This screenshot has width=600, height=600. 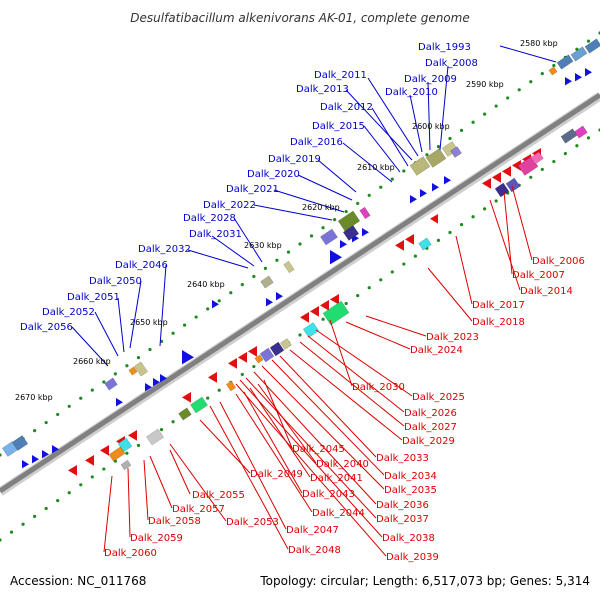 What do you see at coordinates (402, 519) in the screenshot?
I see `reverse-gene-label: Dalk_2037` at bounding box center [402, 519].